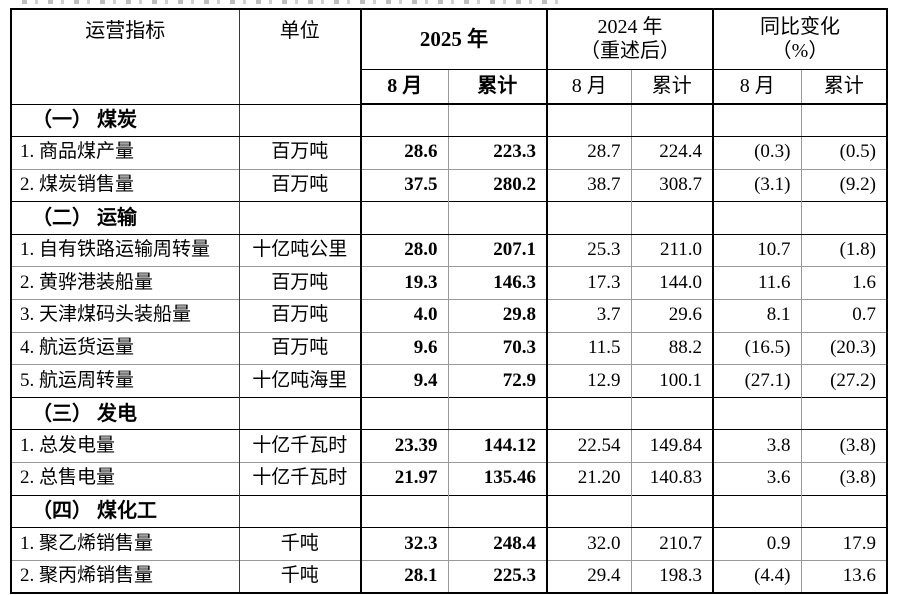 The image size is (897, 595). What do you see at coordinates (671, 381) in the screenshot?
I see `value-2024-cumulative: 100.1` at bounding box center [671, 381].